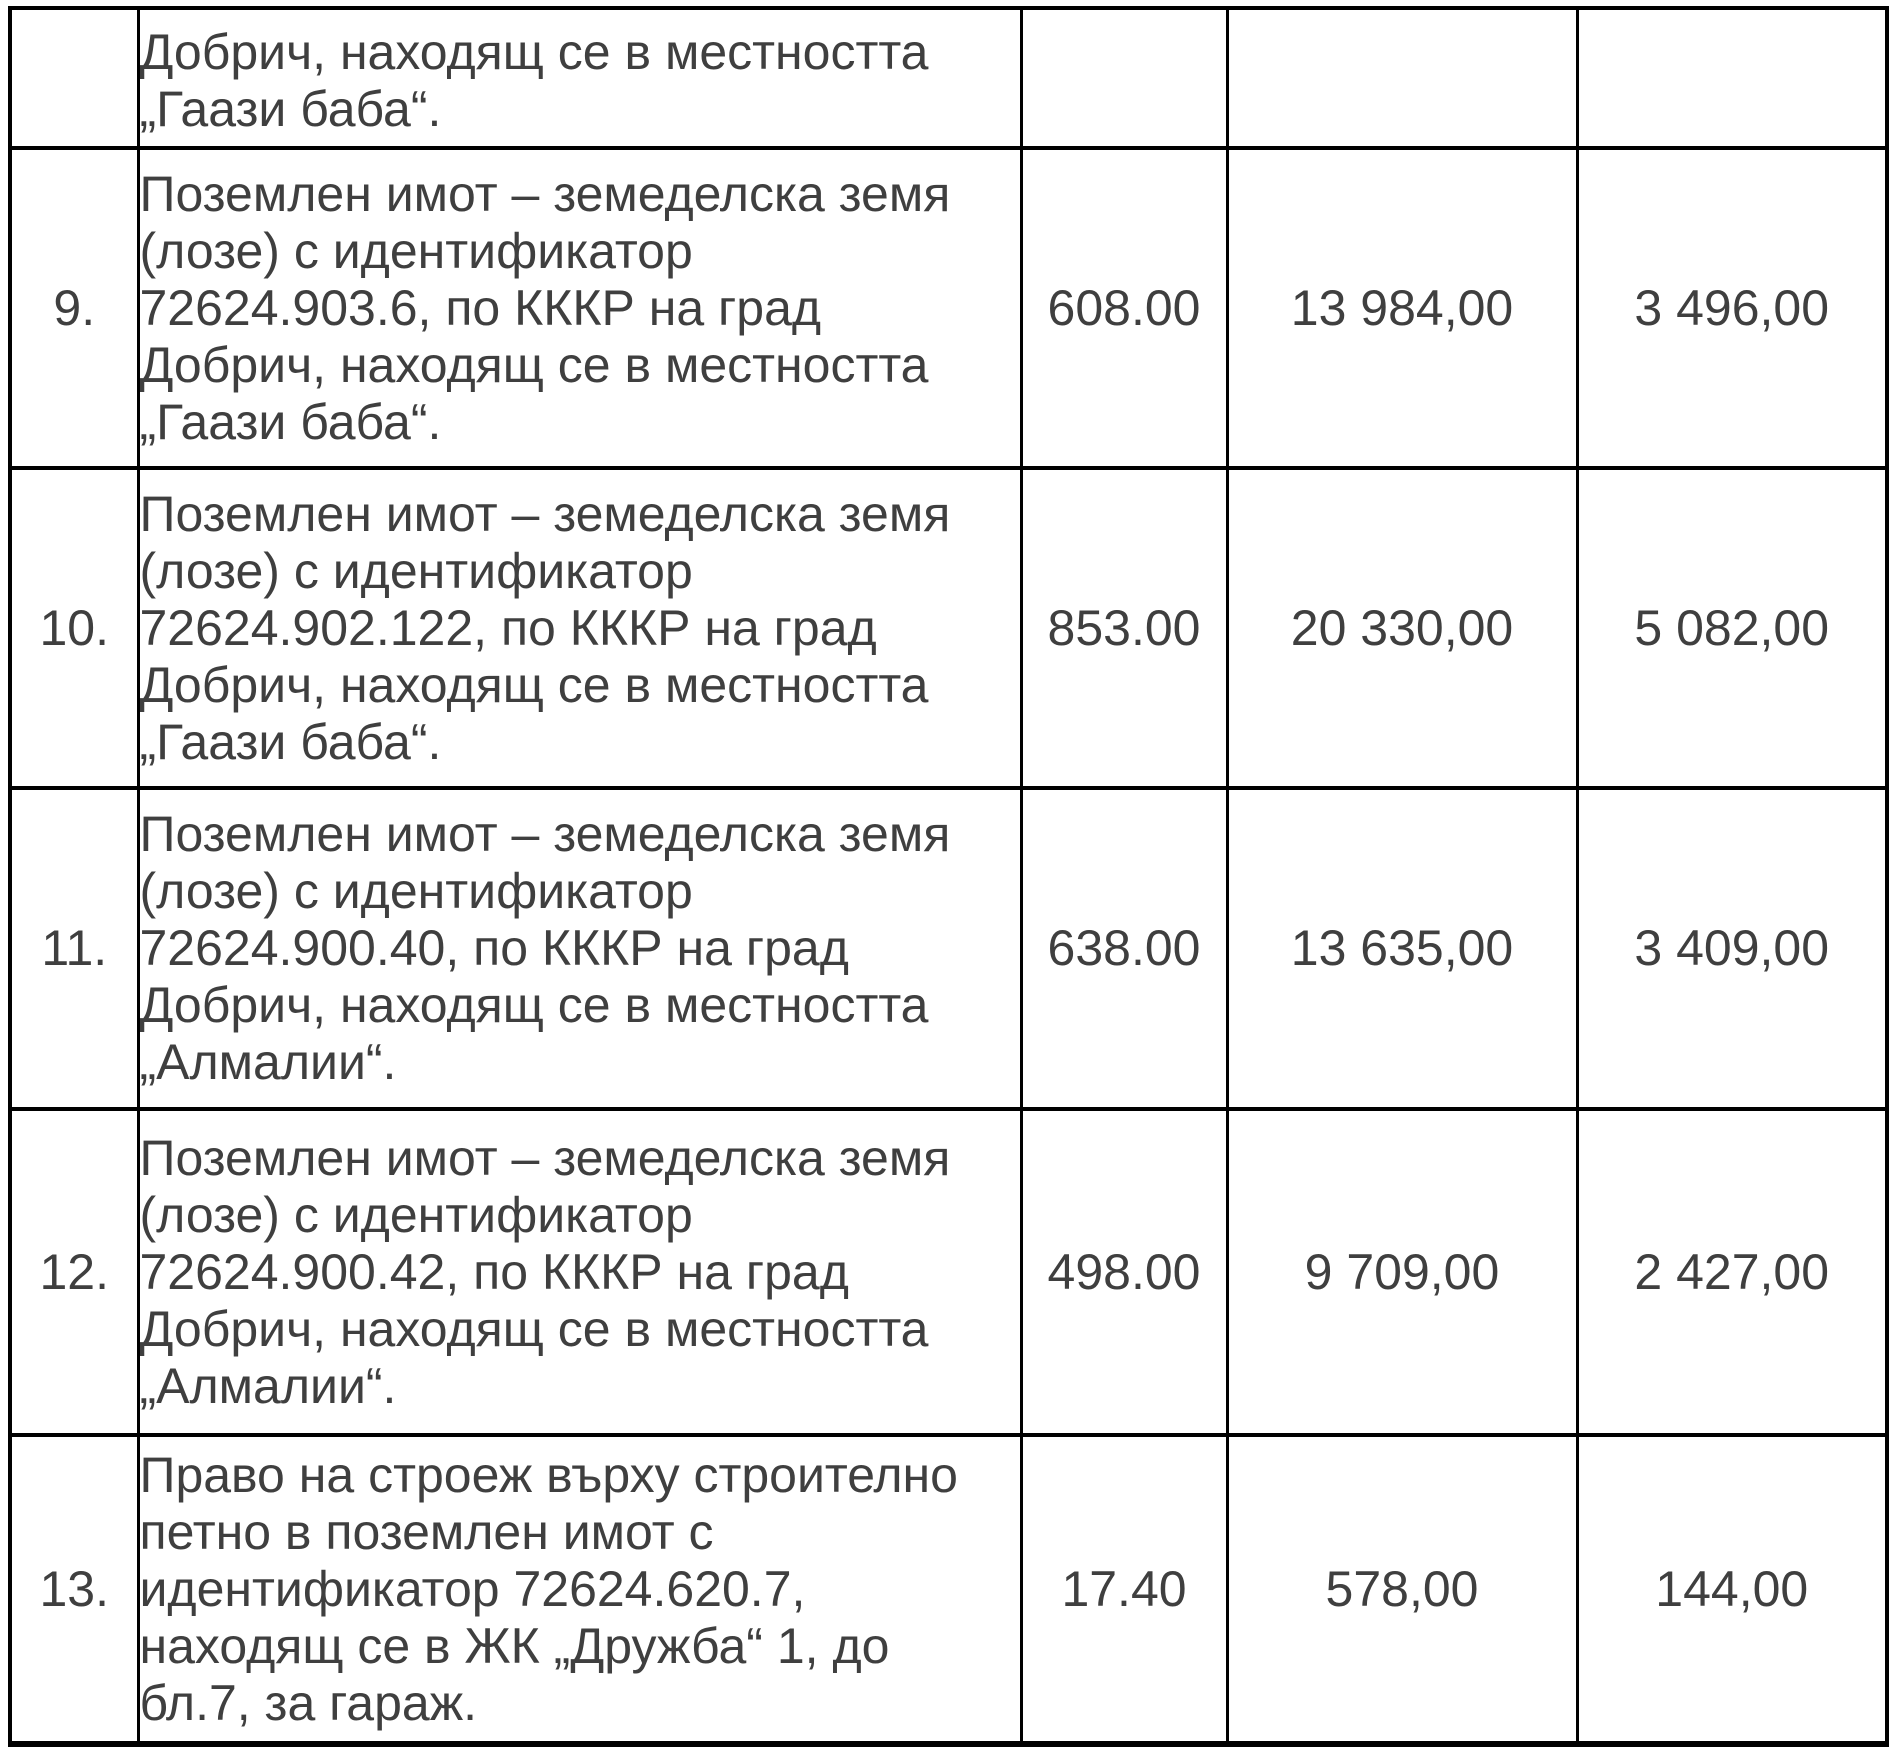 The width and height of the screenshot is (1890, 1762). I want to click on value-cell-2: 9 709,00, so click(1402, 1272).